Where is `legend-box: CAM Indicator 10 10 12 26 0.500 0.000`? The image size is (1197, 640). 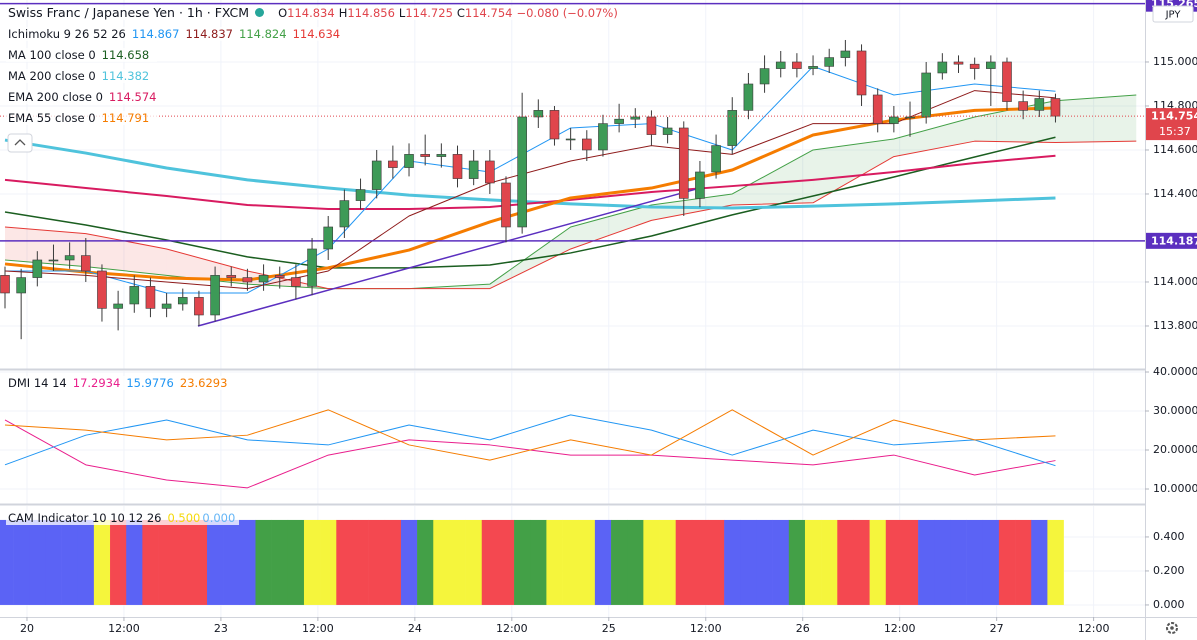 legend-box: CAM Indicator 10 10 12 26 0.500 0.000 is located at coordinates (123, 518).